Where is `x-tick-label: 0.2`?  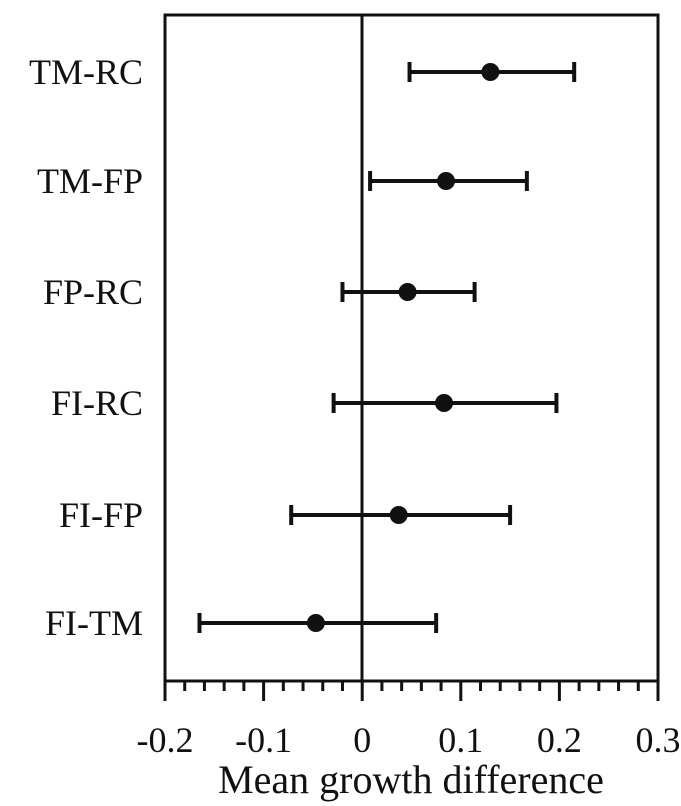 x-tick-label: 0.2 is located at coordinates (559, 740).